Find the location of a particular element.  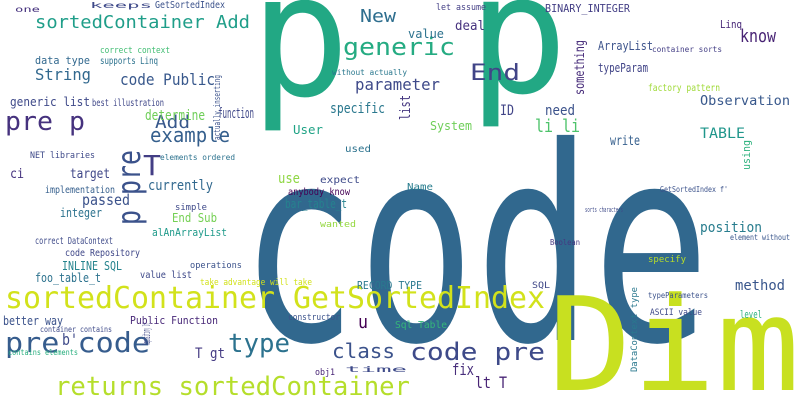

word: obj1 is located at coordinates (325, 373).